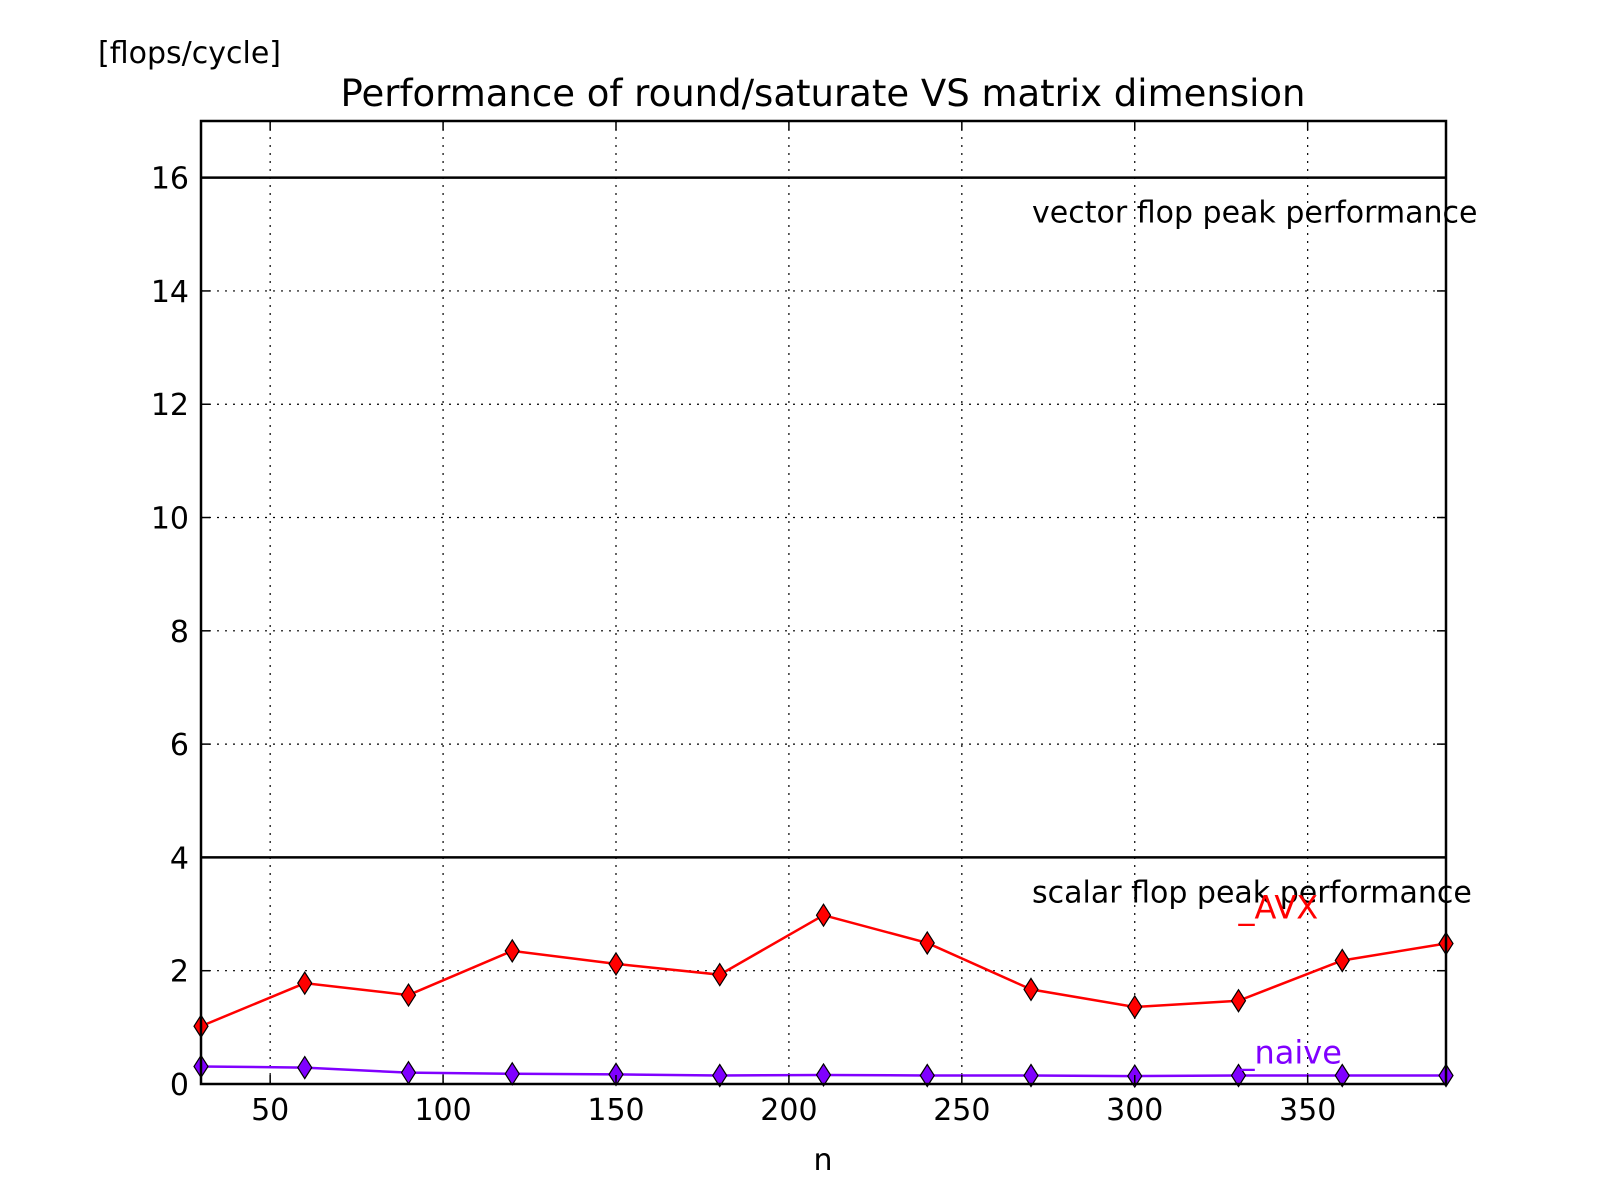  I want to click on y-tick-label: 8, so click(179, 632).